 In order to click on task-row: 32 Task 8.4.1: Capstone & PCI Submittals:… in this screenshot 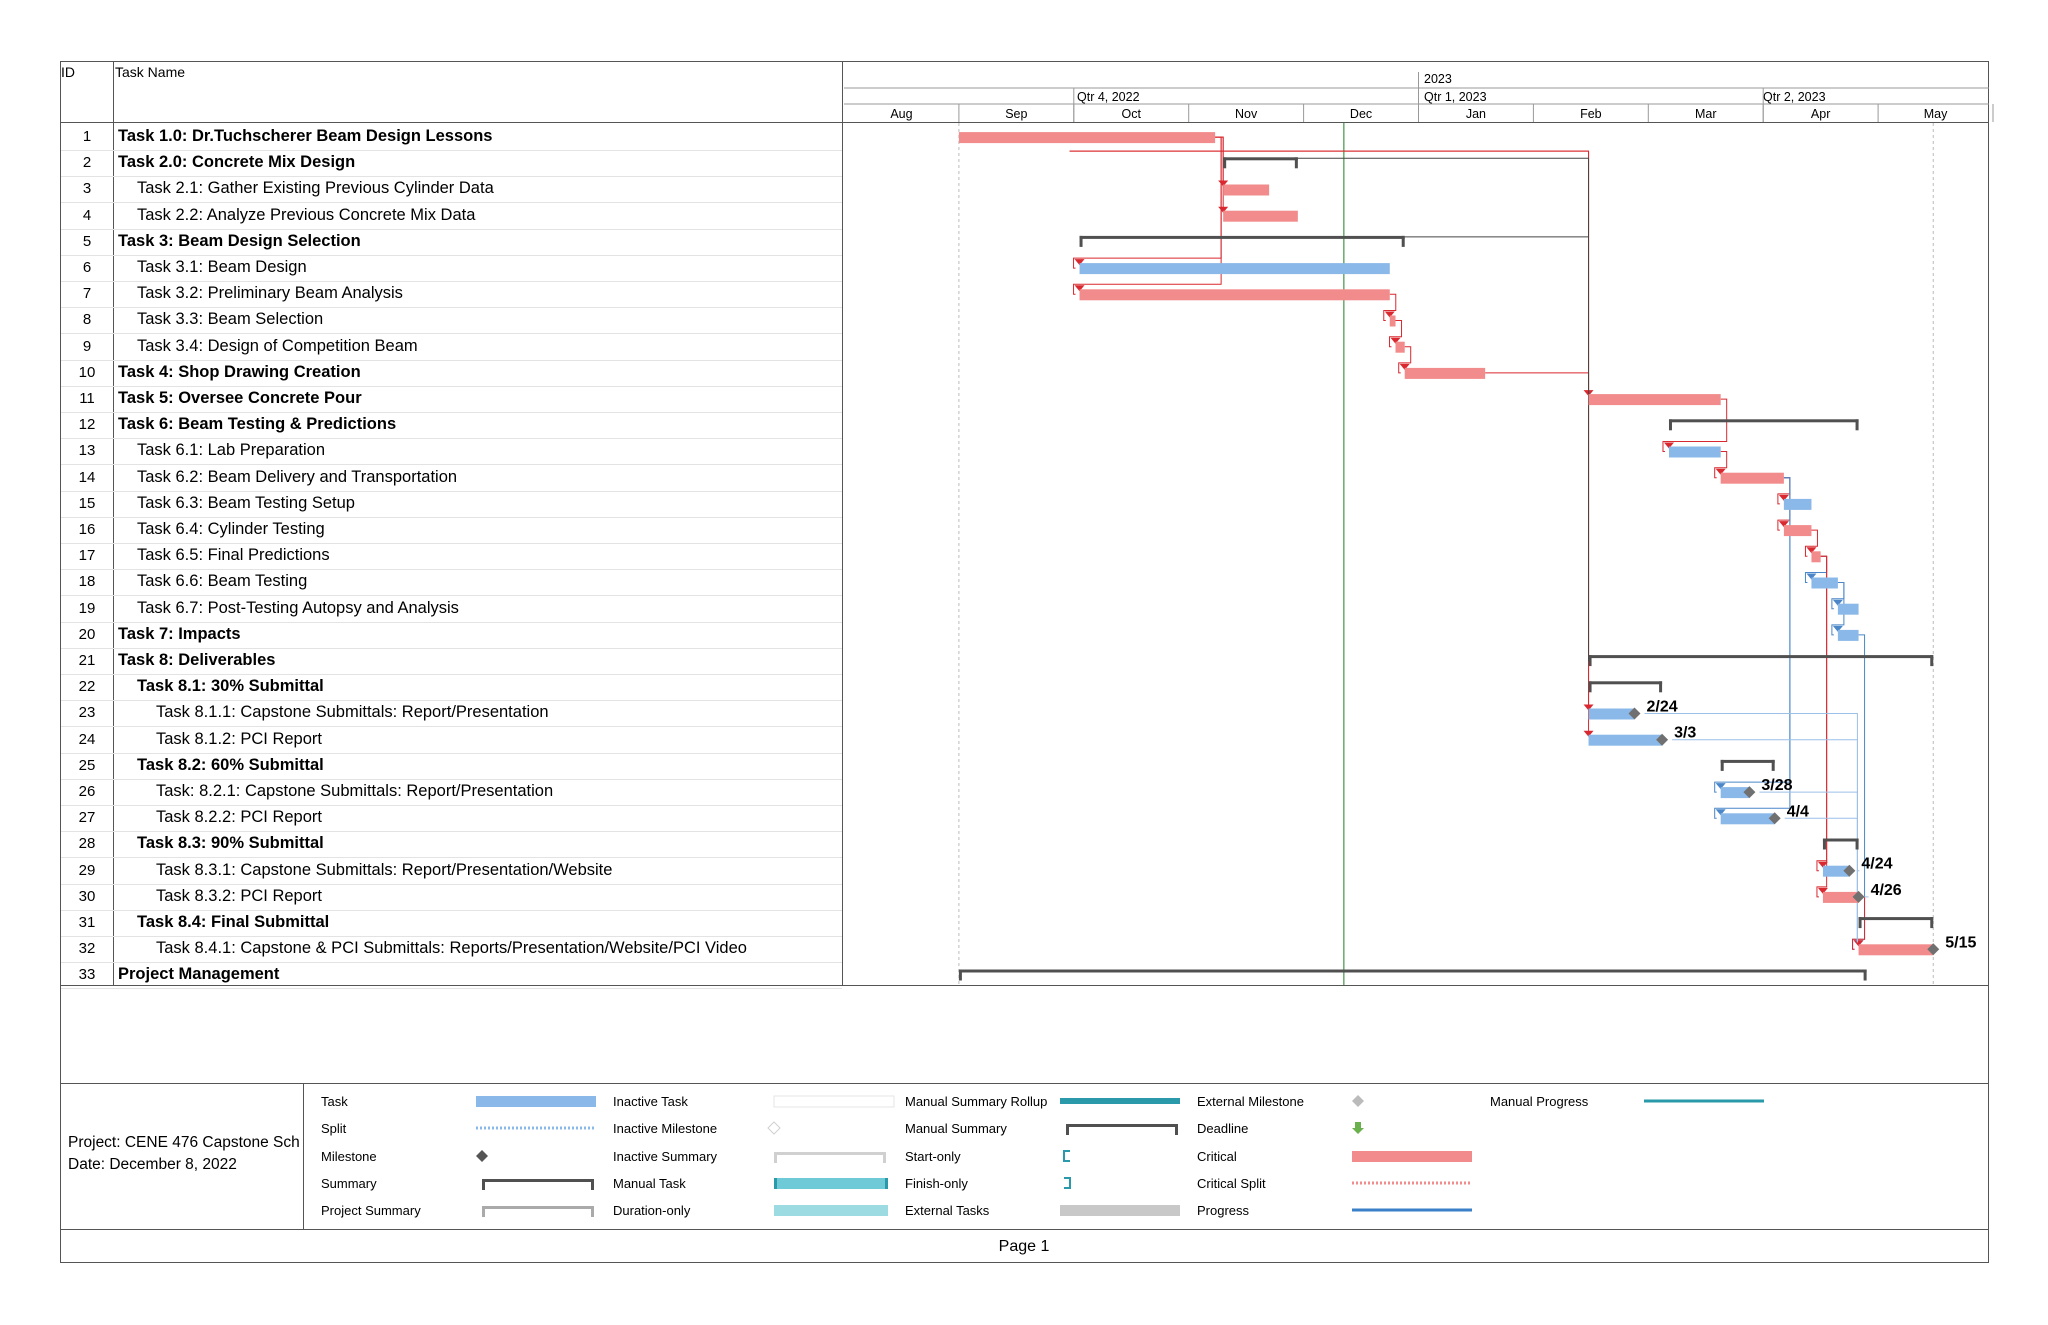, I will do `click(451, 950)`.